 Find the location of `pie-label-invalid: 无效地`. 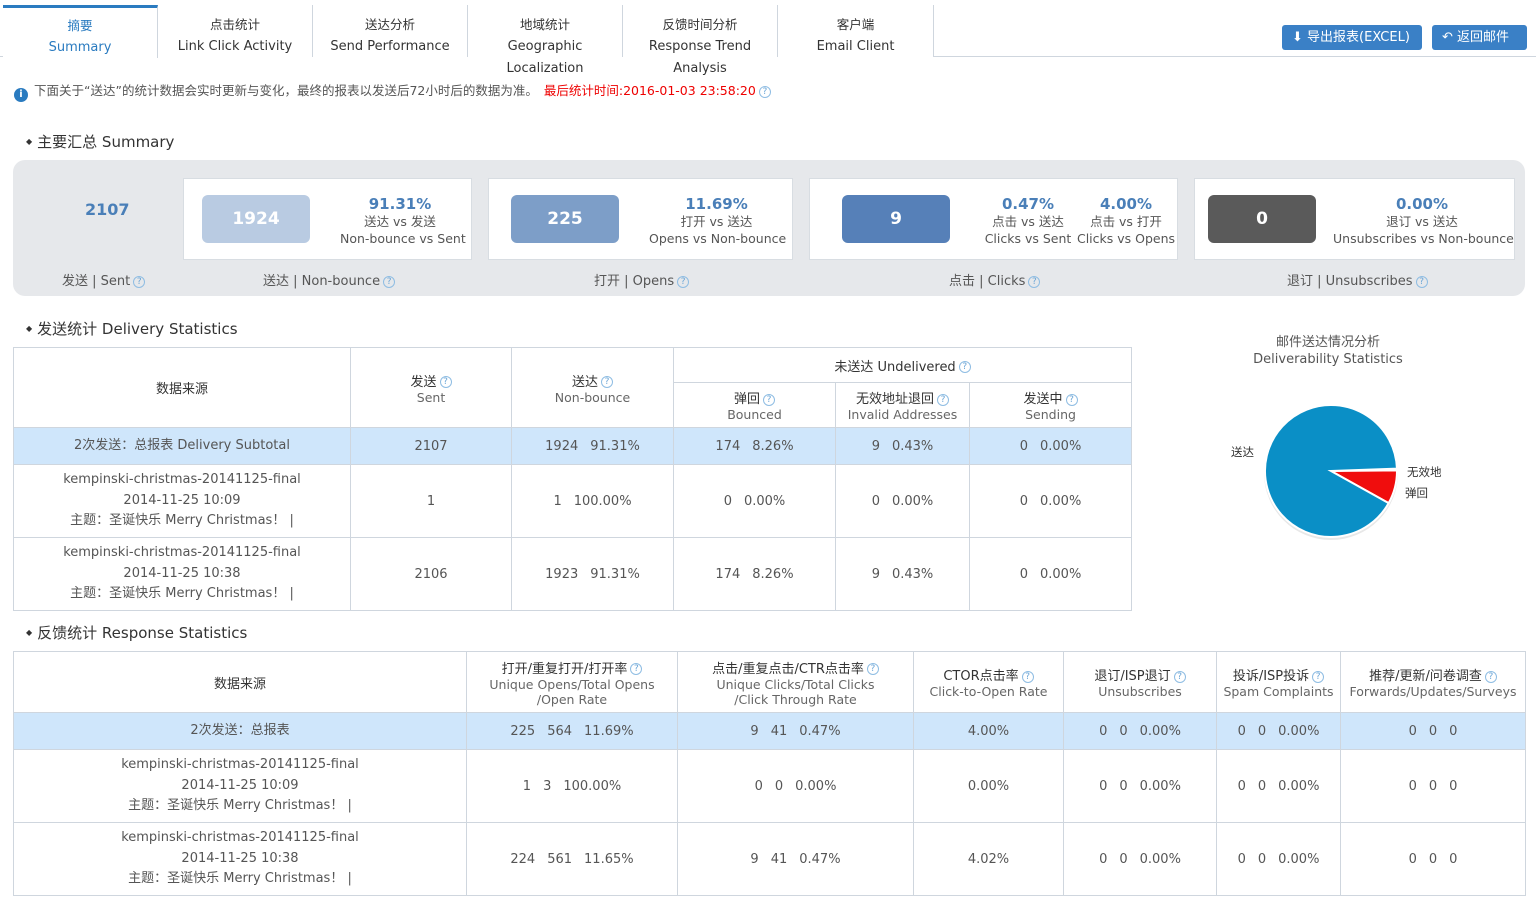

pie-label-invalid: 无效地 is located at coordinates (1424, 472).